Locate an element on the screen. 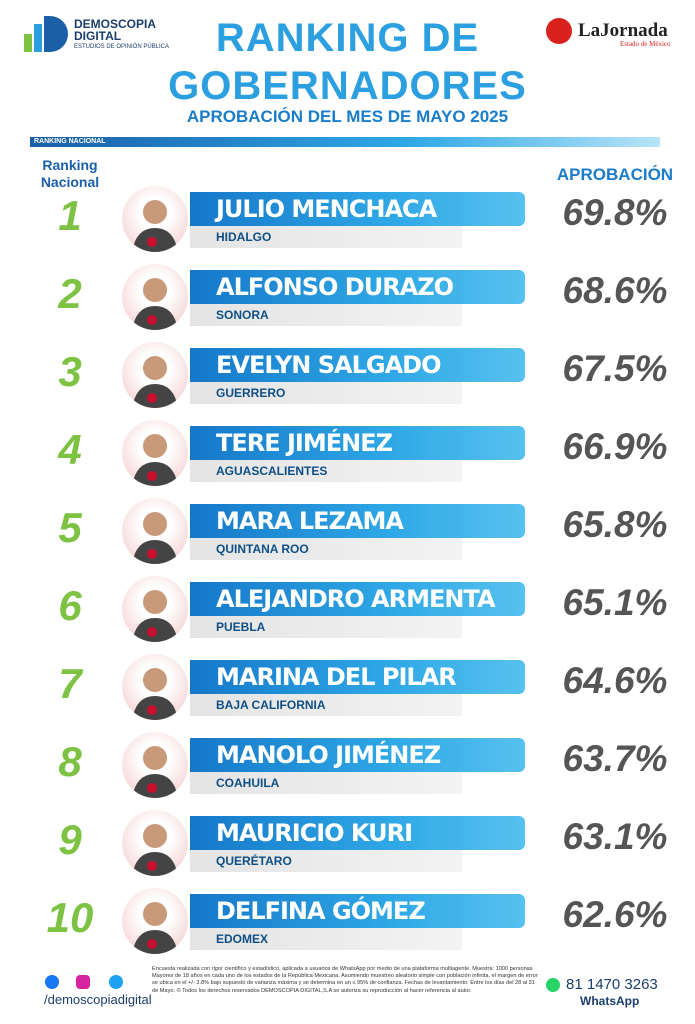 This screenshot has width=695, height=1024. rank-number: 7 is located at coordinates (70, 683).